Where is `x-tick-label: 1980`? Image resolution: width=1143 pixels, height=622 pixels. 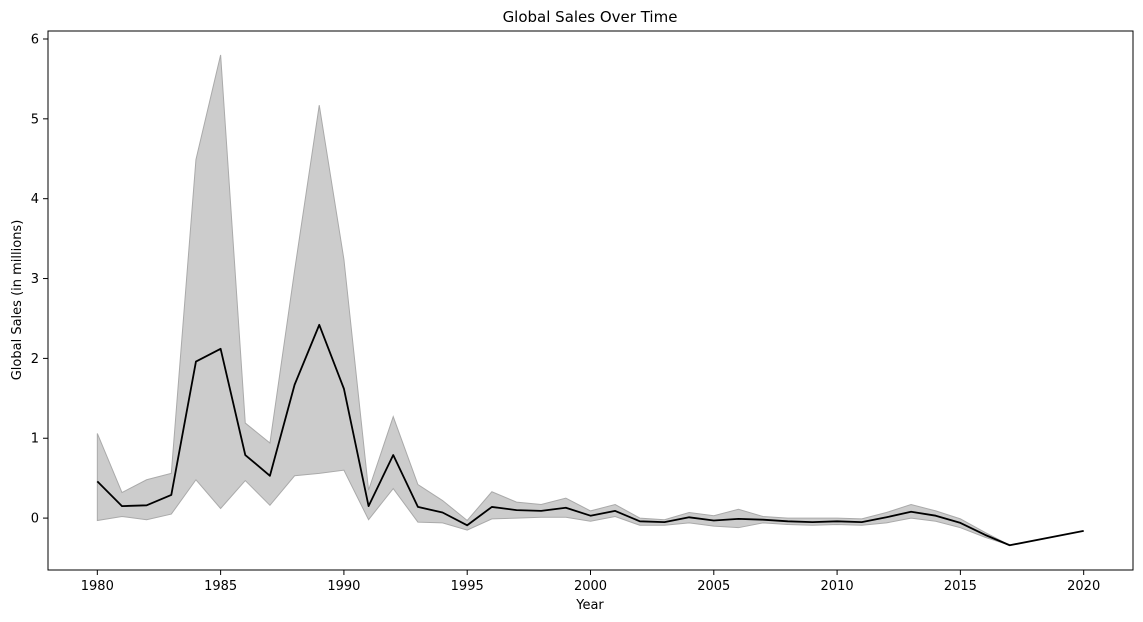 x-tick-label: 1980 is located at coordinates (97, 586).